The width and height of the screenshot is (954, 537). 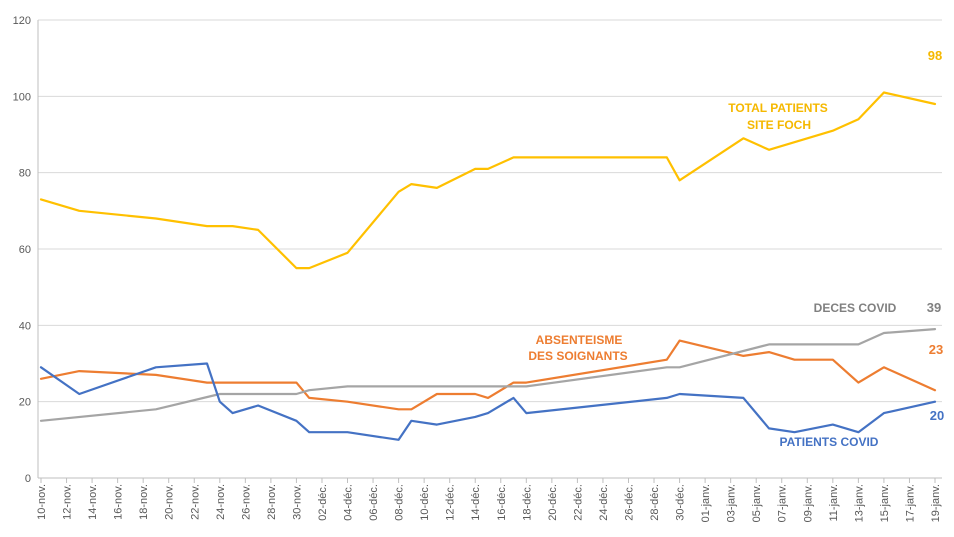 What do you see at coordinates (808, 503) in the screenshot?
I see `x-tick-label: 09-janv.` at bounding box center [808, 503].